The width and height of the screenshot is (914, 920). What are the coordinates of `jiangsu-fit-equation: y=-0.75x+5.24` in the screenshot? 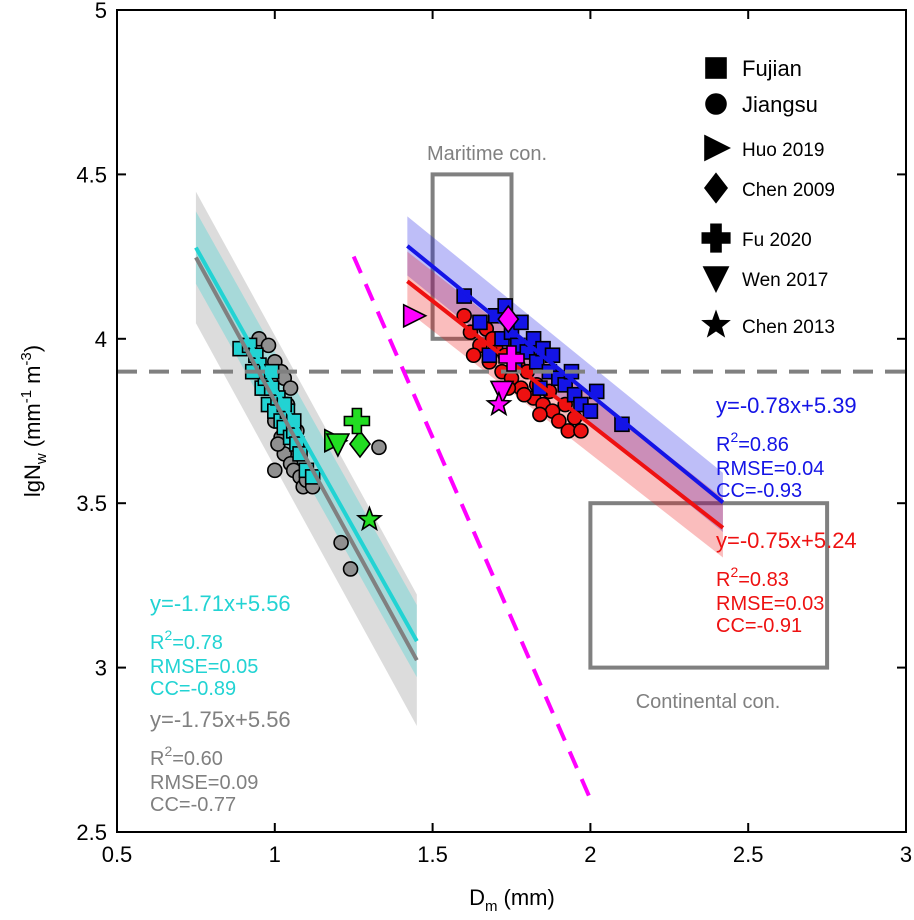 It's located at (786, 540).